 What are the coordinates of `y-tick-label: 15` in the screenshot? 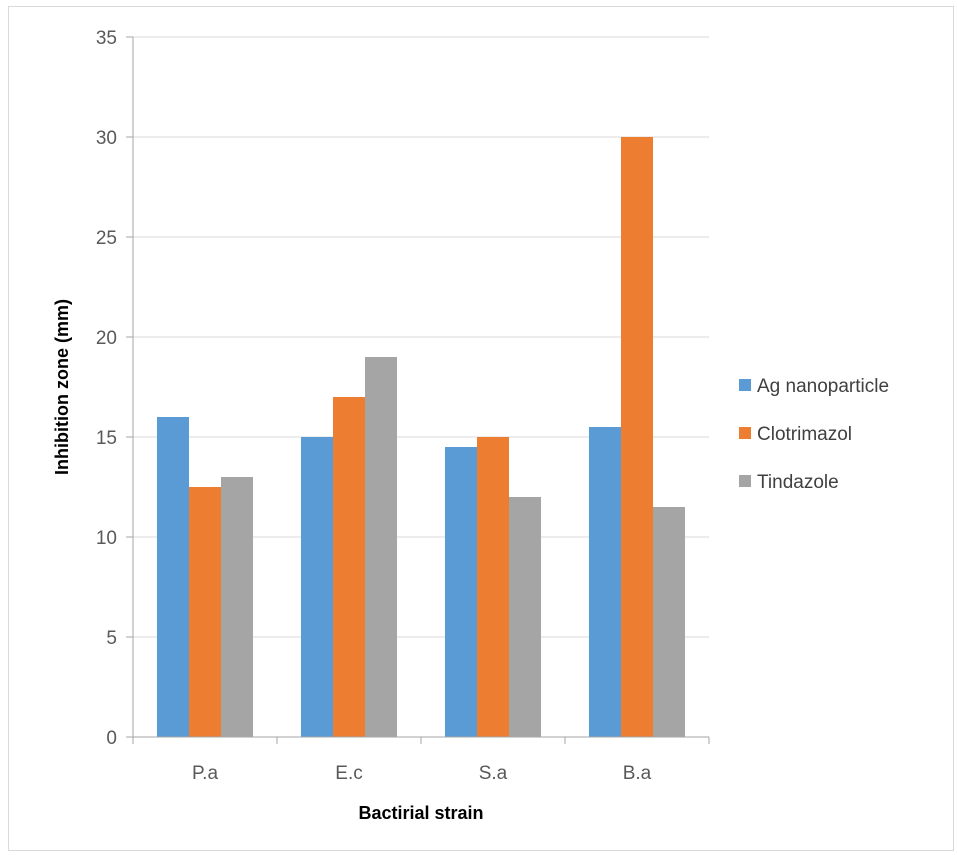 It's located at (106, 438).